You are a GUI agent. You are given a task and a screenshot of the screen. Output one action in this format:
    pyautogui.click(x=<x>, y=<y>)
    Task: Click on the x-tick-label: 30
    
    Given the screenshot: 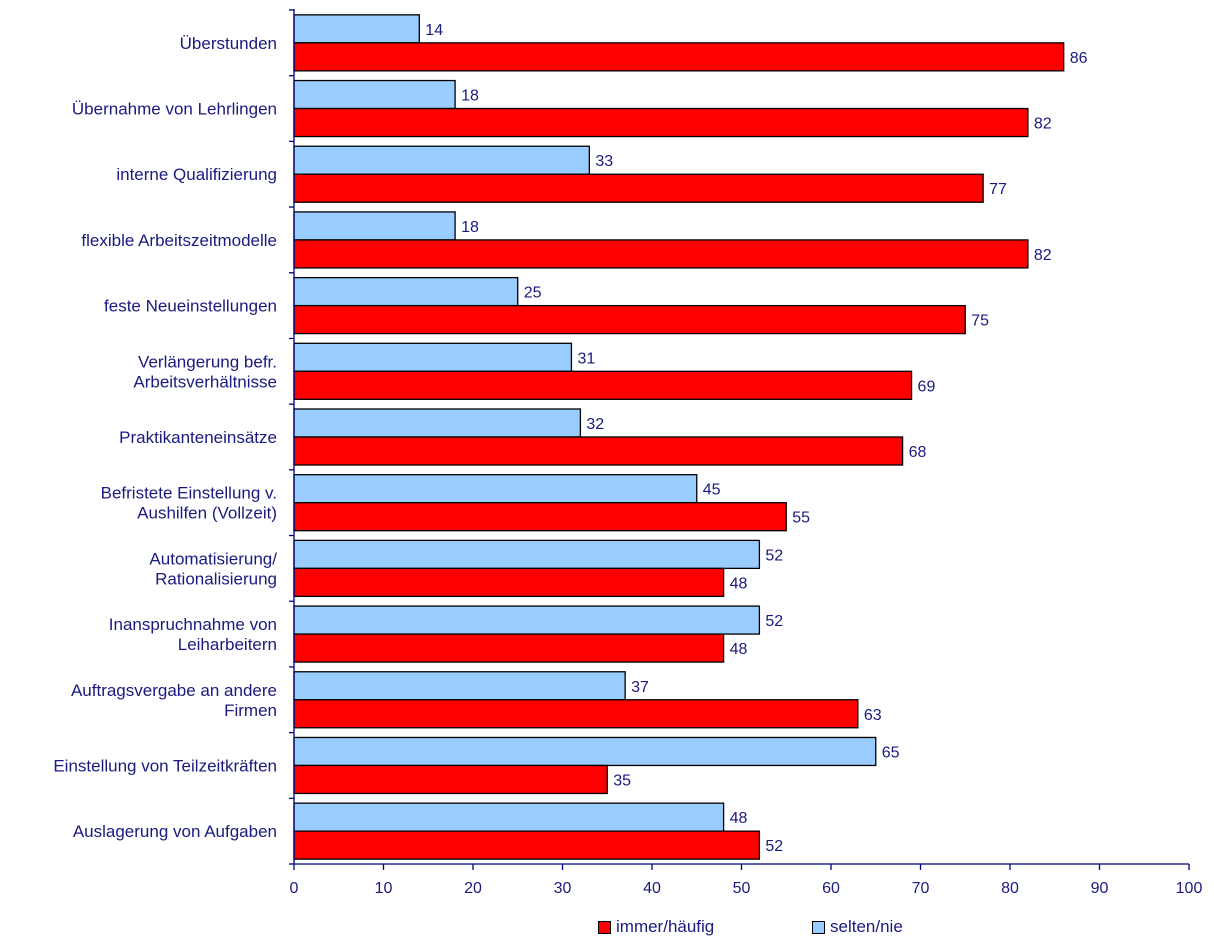 What is the action you would take?
    pyautogui.click(x=563, y=888)
    